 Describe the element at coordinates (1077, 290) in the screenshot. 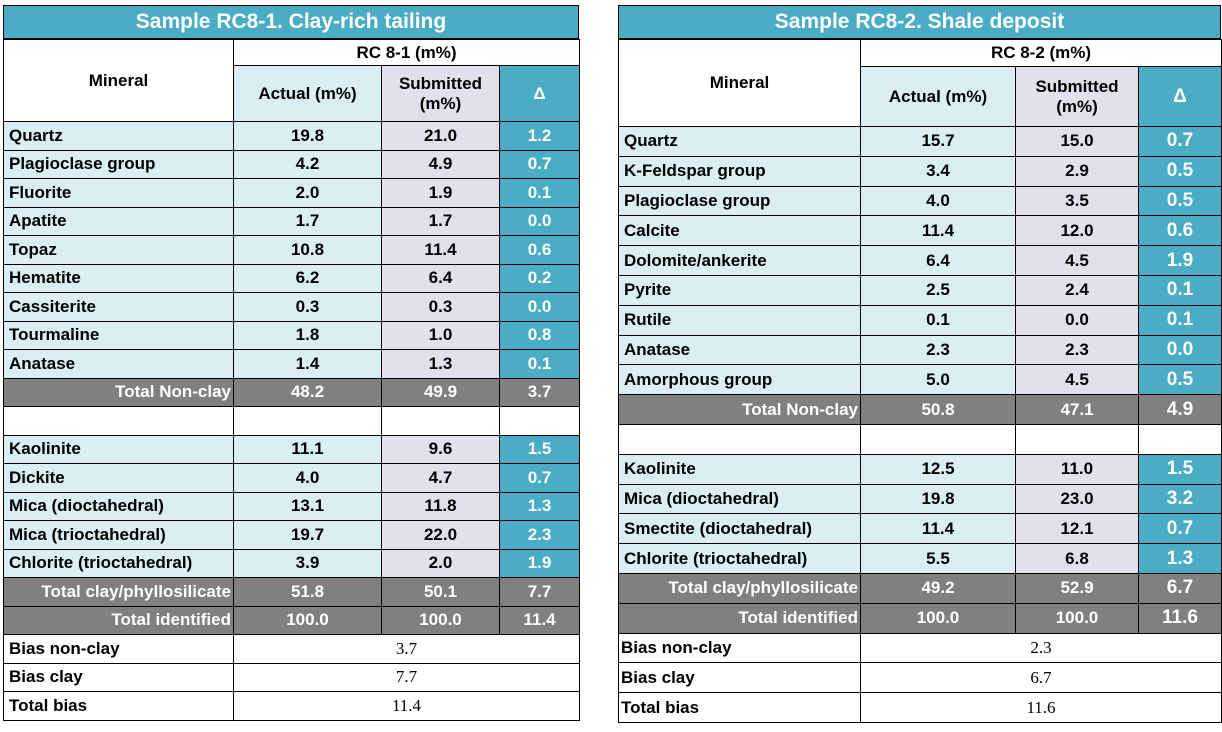

I see `submitted-value: 2.4` at that location.